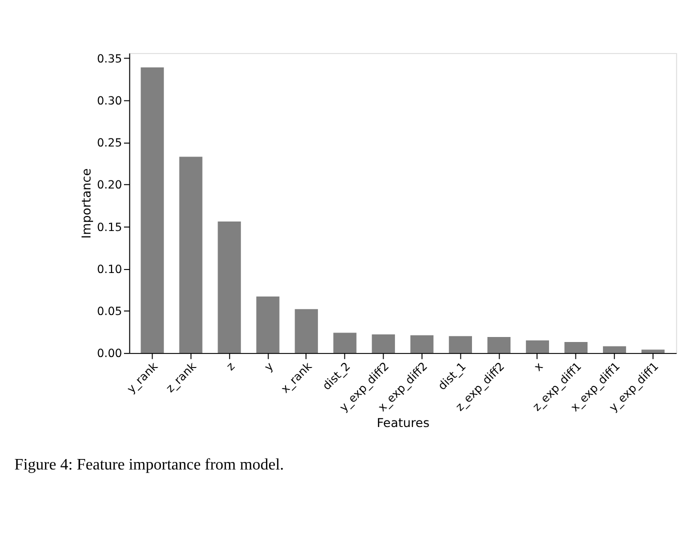  What do you see at coordinates (269, 367) in the screenshot?
I see `x-tick-label: y` at bounding box center [269, 367].